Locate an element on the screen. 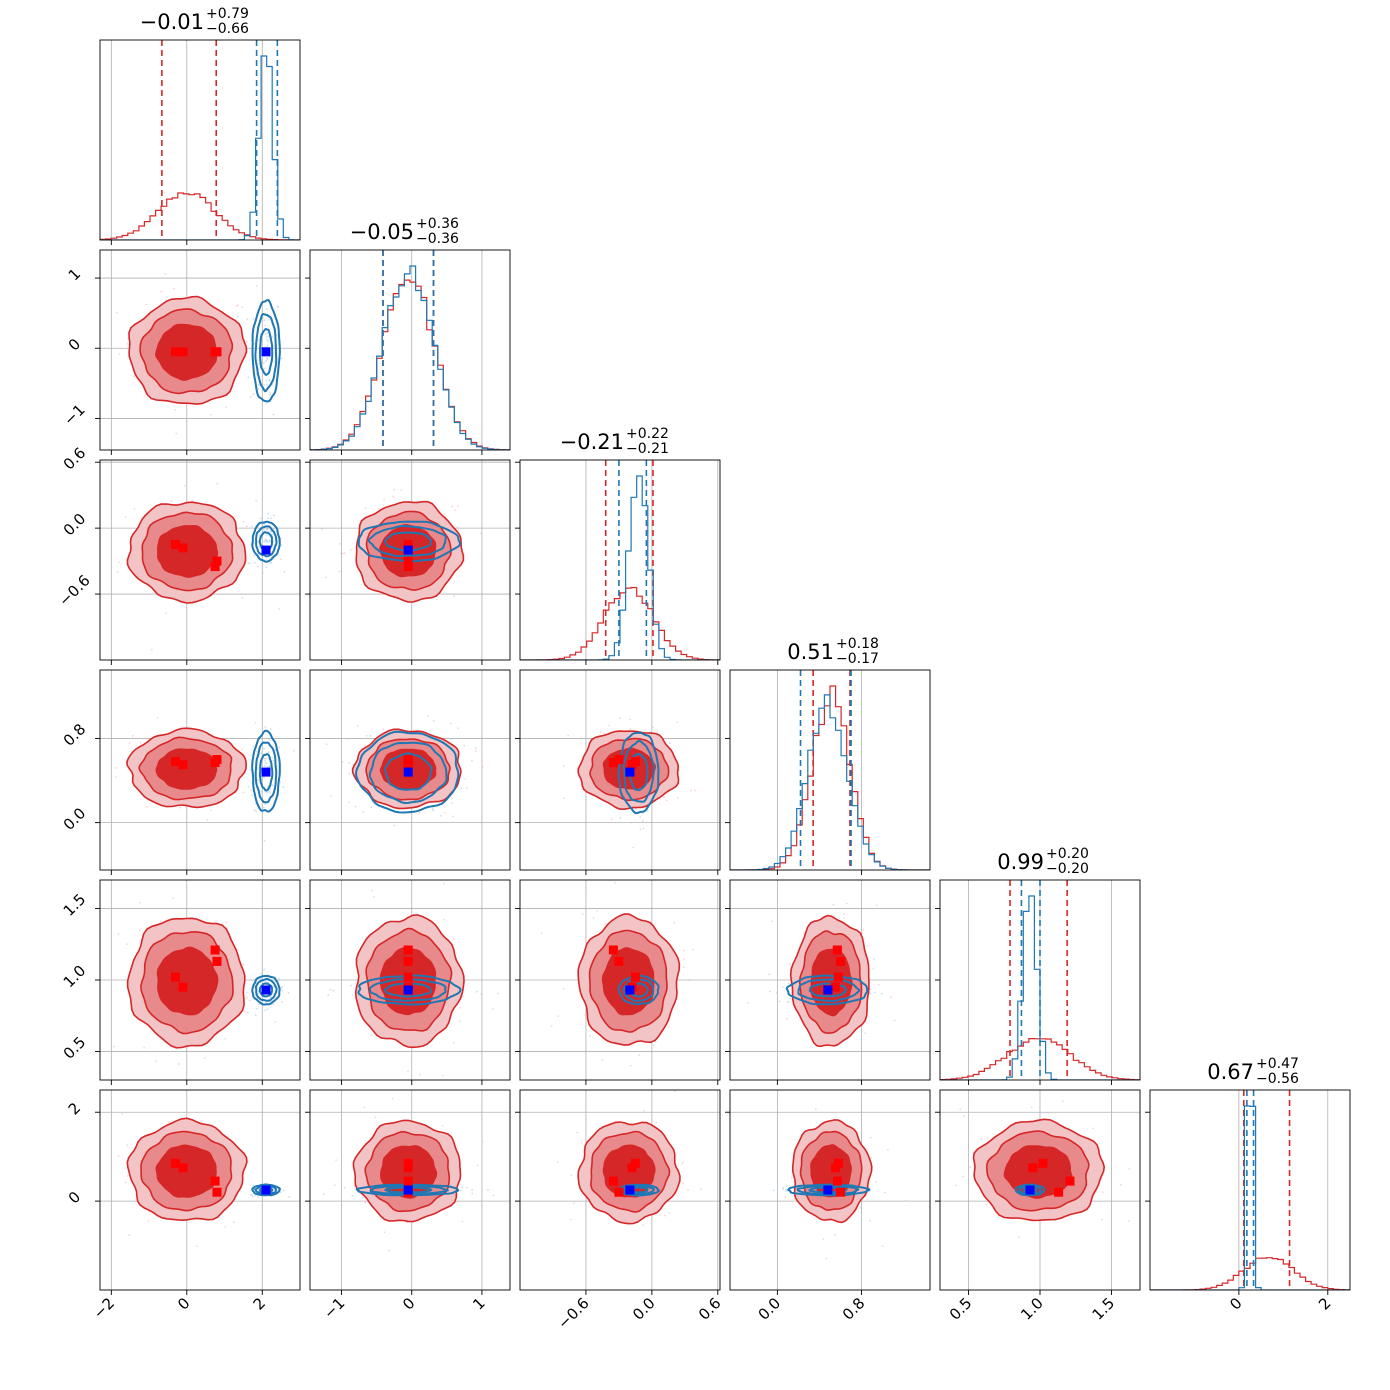 The width and height of the screenshot is (1390, 1390). y-tick-label: −0.6 is located at coordinates (74, 590).